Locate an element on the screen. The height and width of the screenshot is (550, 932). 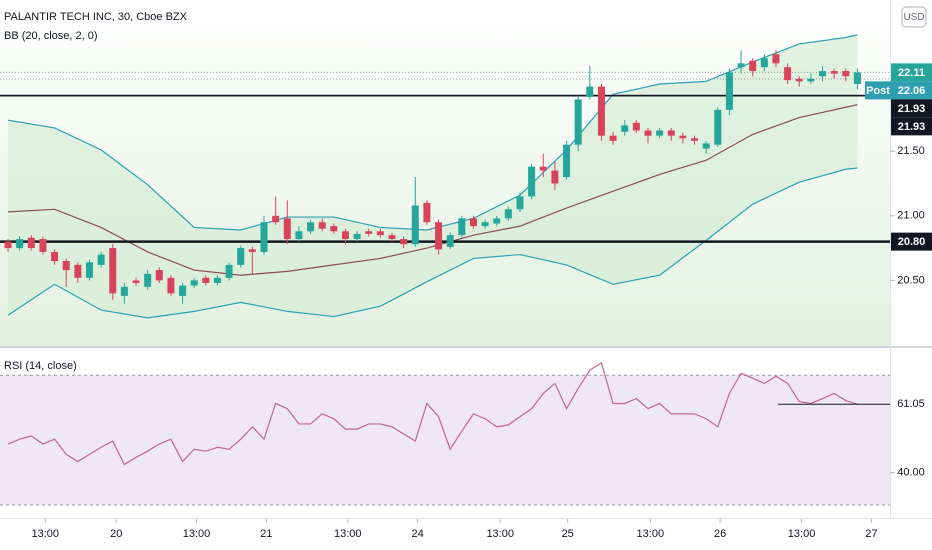
x-tick-label: 27 is located at coordinates (871, 534).